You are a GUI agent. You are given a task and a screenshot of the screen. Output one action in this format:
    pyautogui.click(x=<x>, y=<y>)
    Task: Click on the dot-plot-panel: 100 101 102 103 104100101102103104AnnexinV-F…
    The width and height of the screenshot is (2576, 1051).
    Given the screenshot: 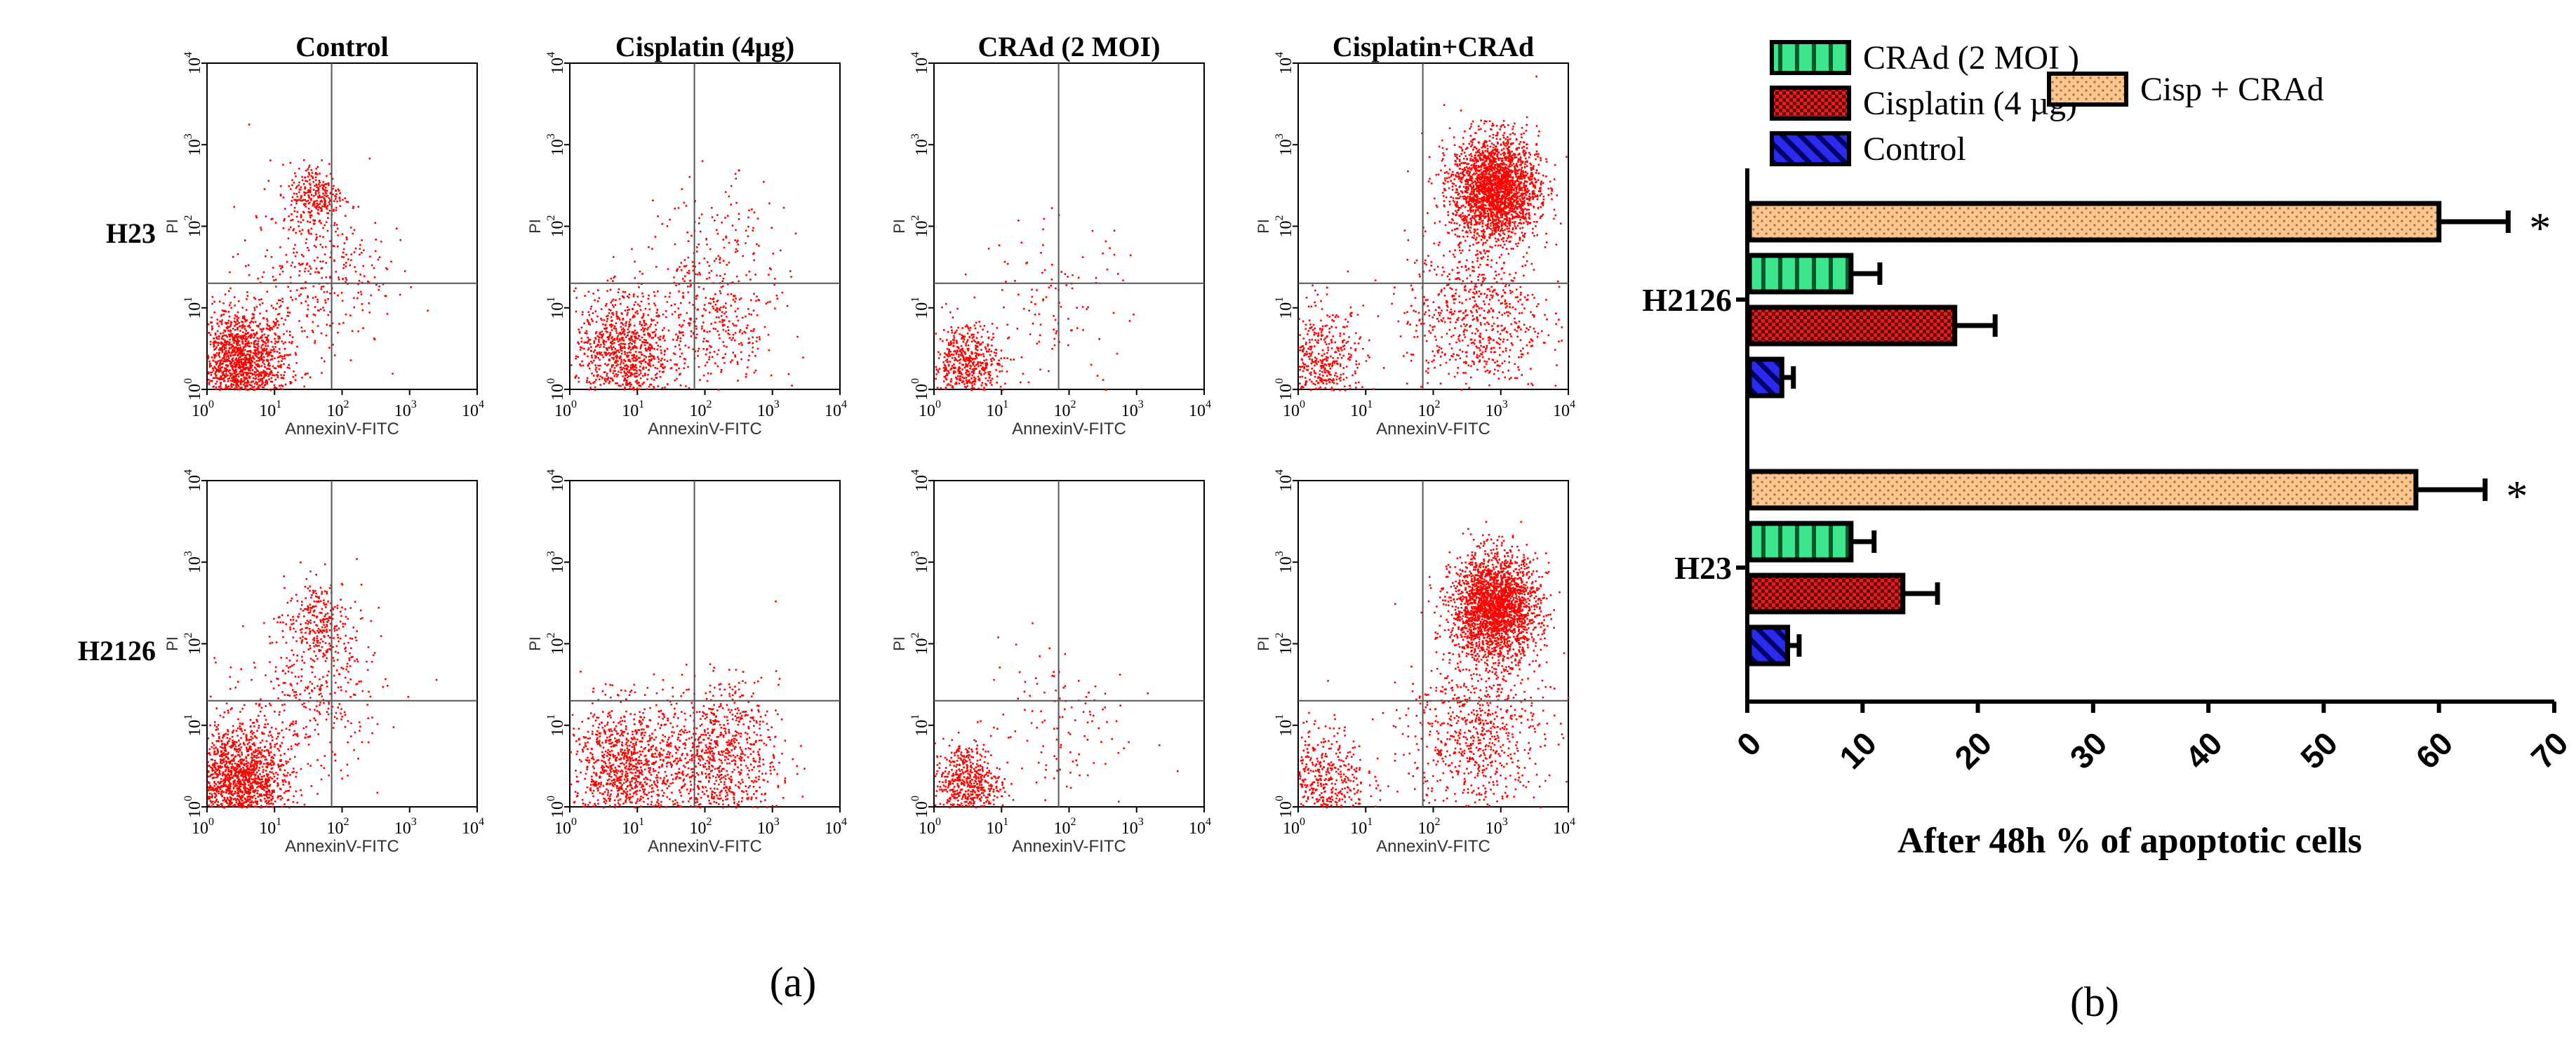 What is the action you would take?
    pyautogui.click(x=324, y=245)
    